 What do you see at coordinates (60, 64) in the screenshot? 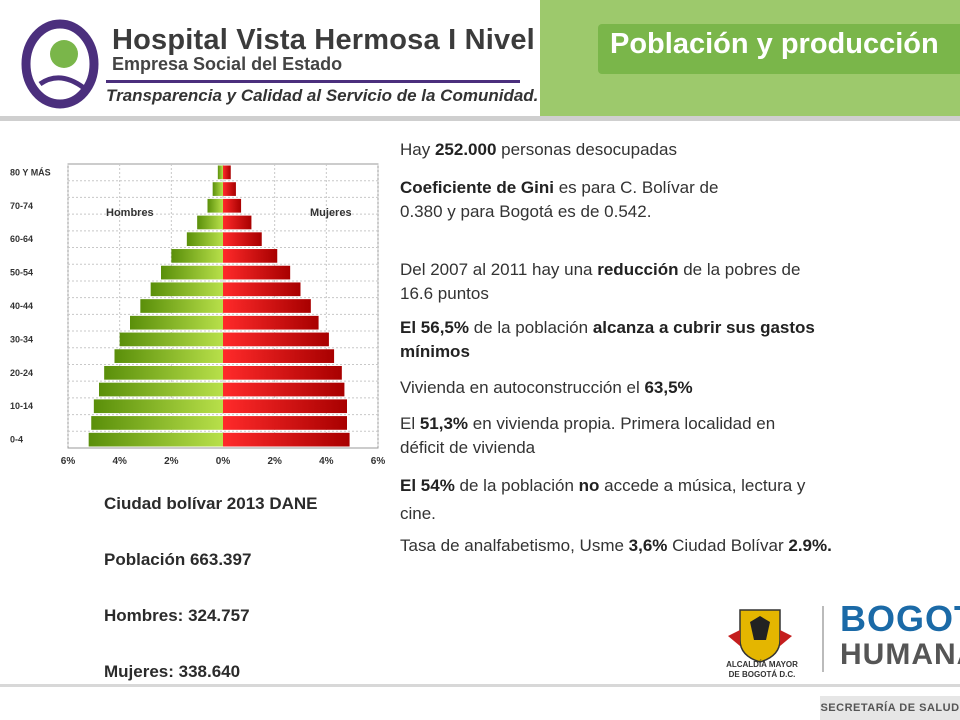
I see `hospital-logo-icon` at bounding box center [60, 64].